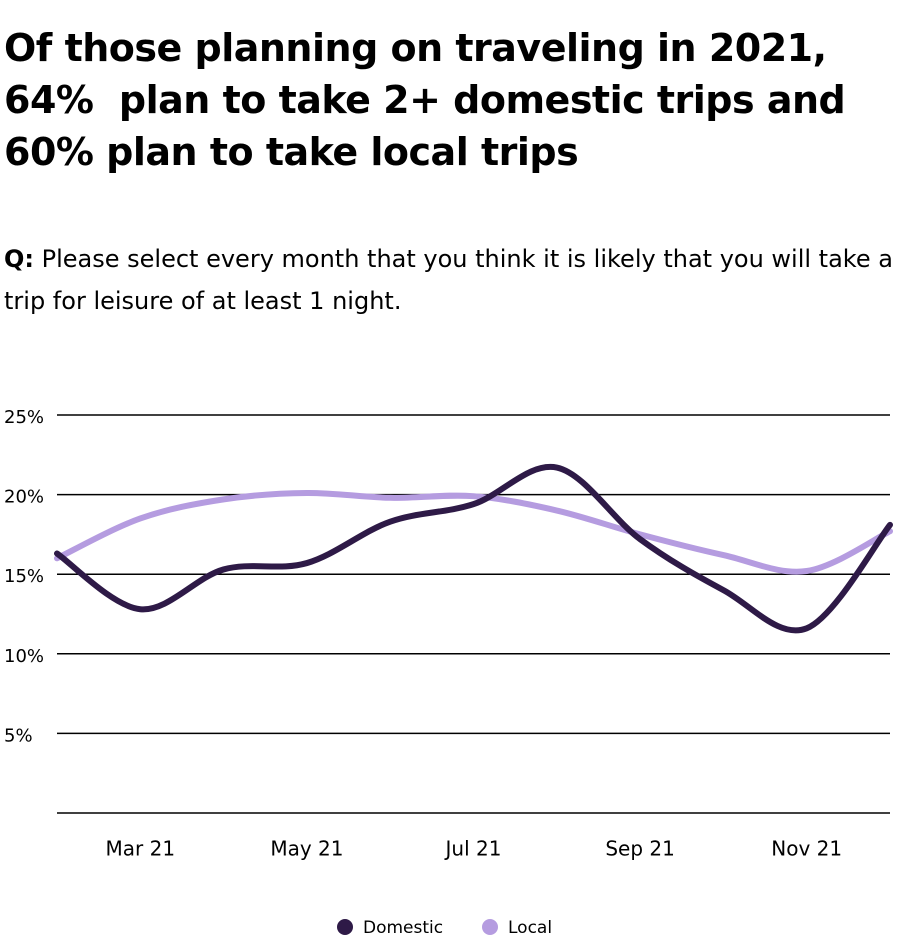 This screenshot has height=952, width=900. Describe the element at coordinates (640, 849) in the screenshot. I see `x-tick-label: Sep 21` at that location.